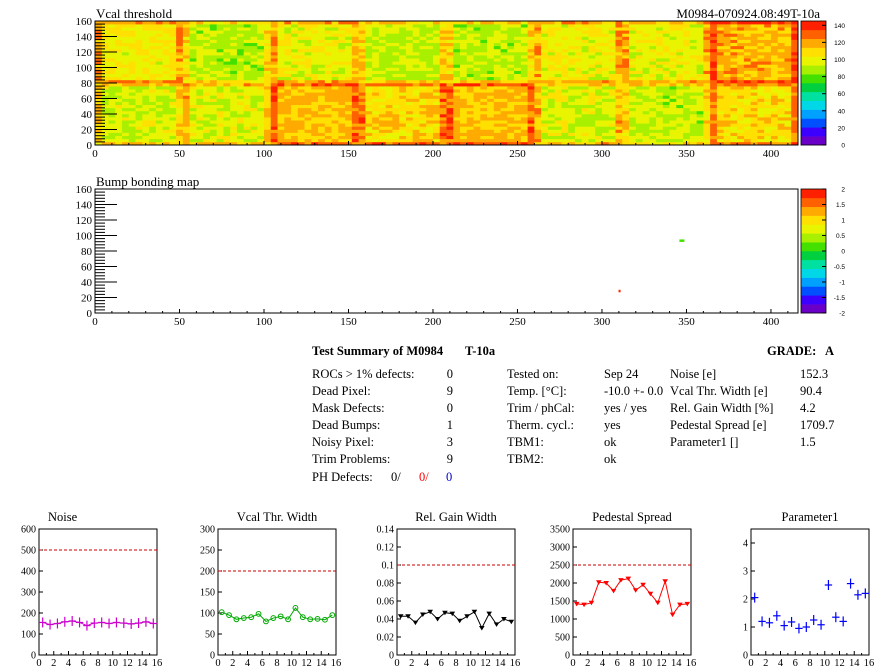 The width and height of the screenshot is (896, 672). Describe the element at coordinates (843, 221) in the screenshot. I see `colorbar-tick-label: 1` at that location.